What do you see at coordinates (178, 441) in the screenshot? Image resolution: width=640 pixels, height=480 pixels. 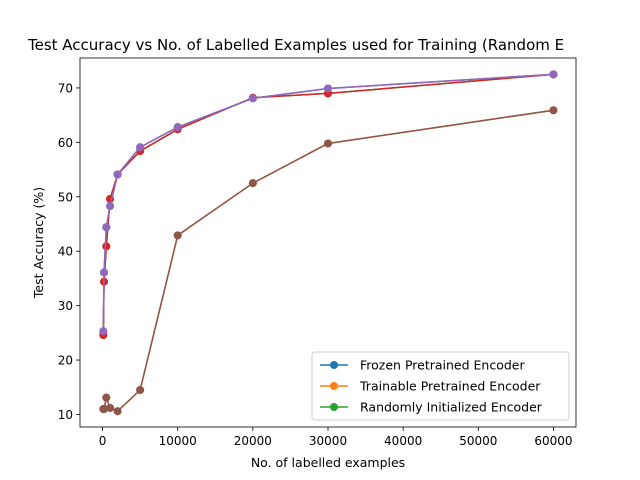 I see `x-tick-label: 10000` at bounding box center [178, 441].